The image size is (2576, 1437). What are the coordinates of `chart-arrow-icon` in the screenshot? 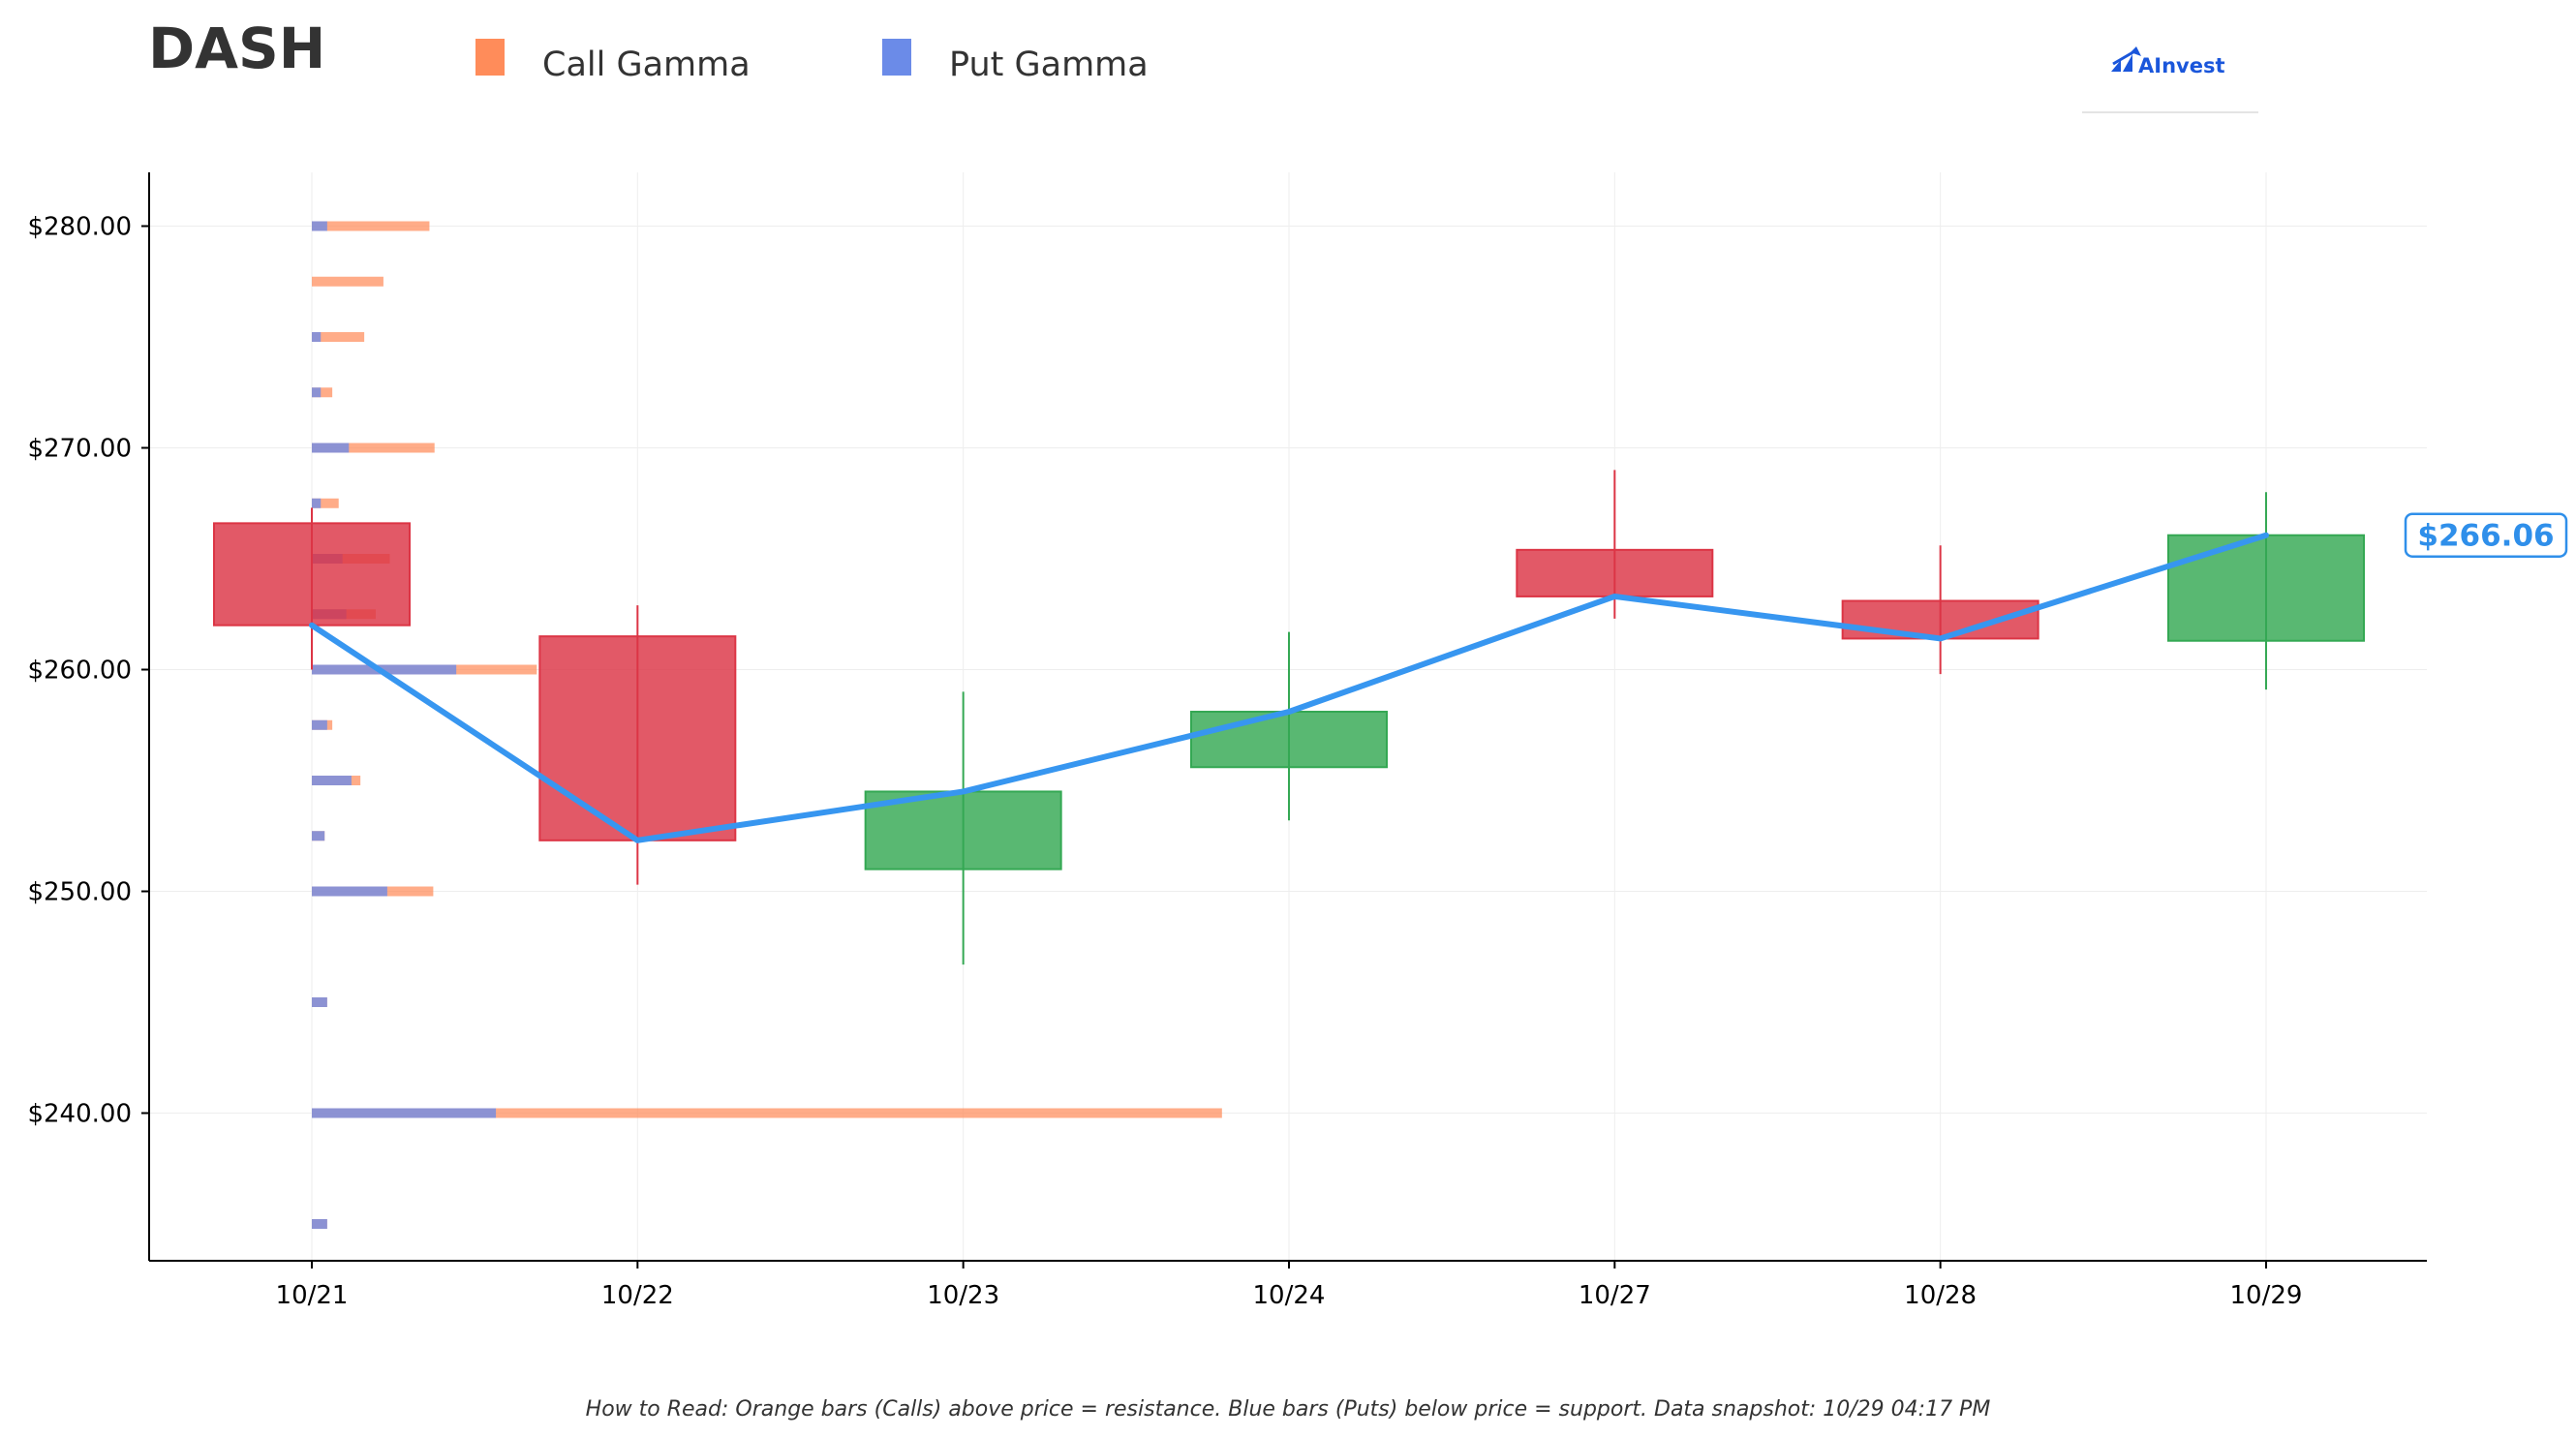 It's located at (2126, 59).